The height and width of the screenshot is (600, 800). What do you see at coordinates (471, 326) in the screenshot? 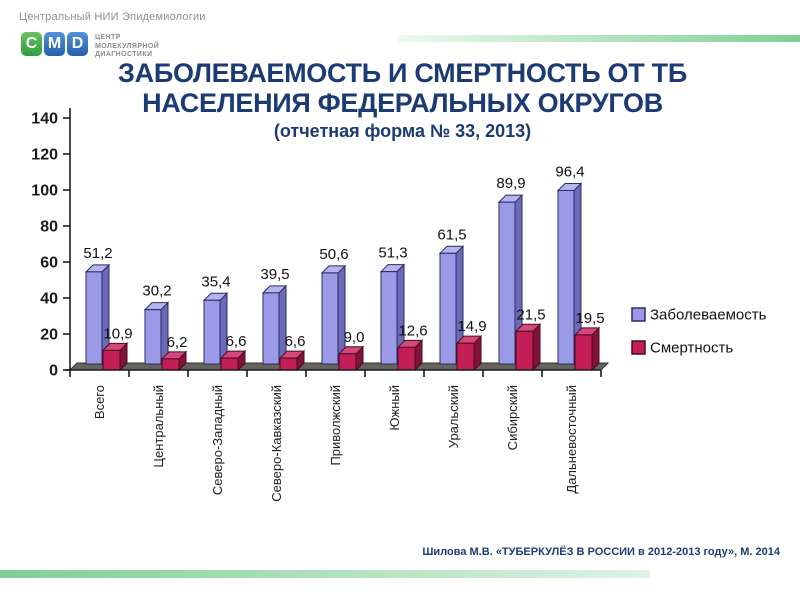
I see `value-label-mortality: 14,9` at bounding box center [471, 326].